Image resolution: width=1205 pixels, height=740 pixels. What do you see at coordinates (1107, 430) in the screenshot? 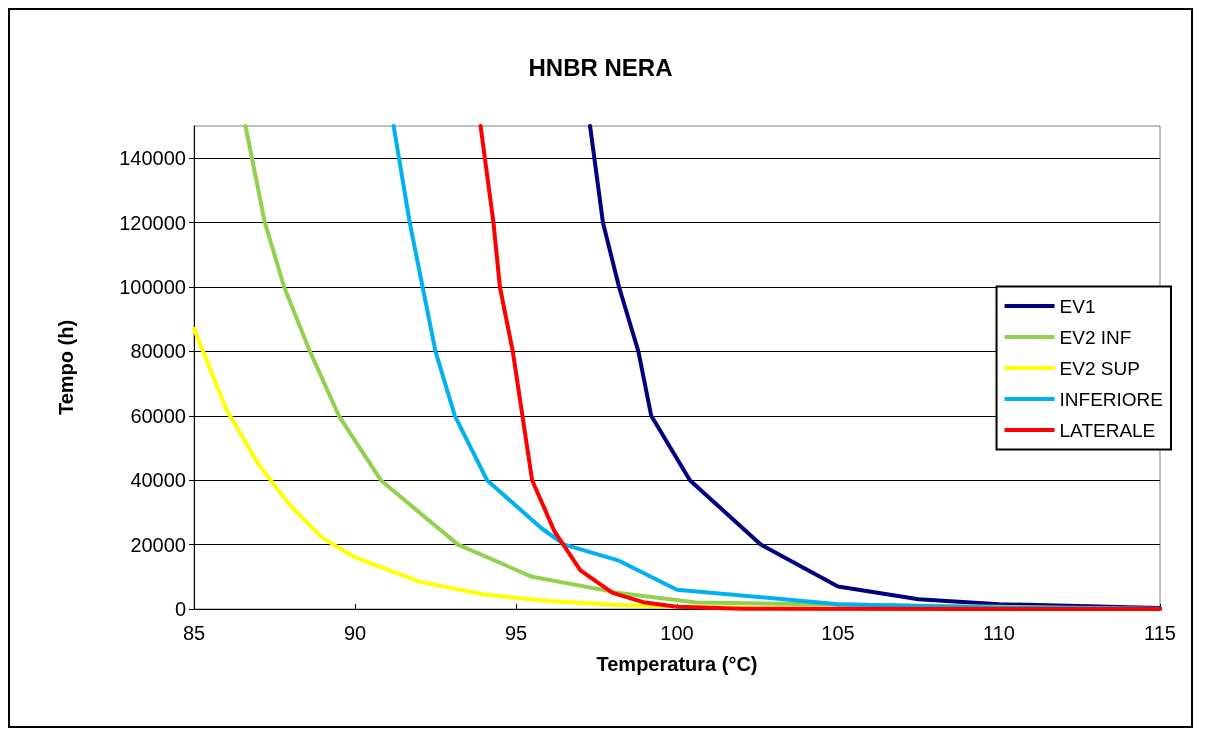
I see `legend-label: LATERALE` at bounding box center [1107, 430].